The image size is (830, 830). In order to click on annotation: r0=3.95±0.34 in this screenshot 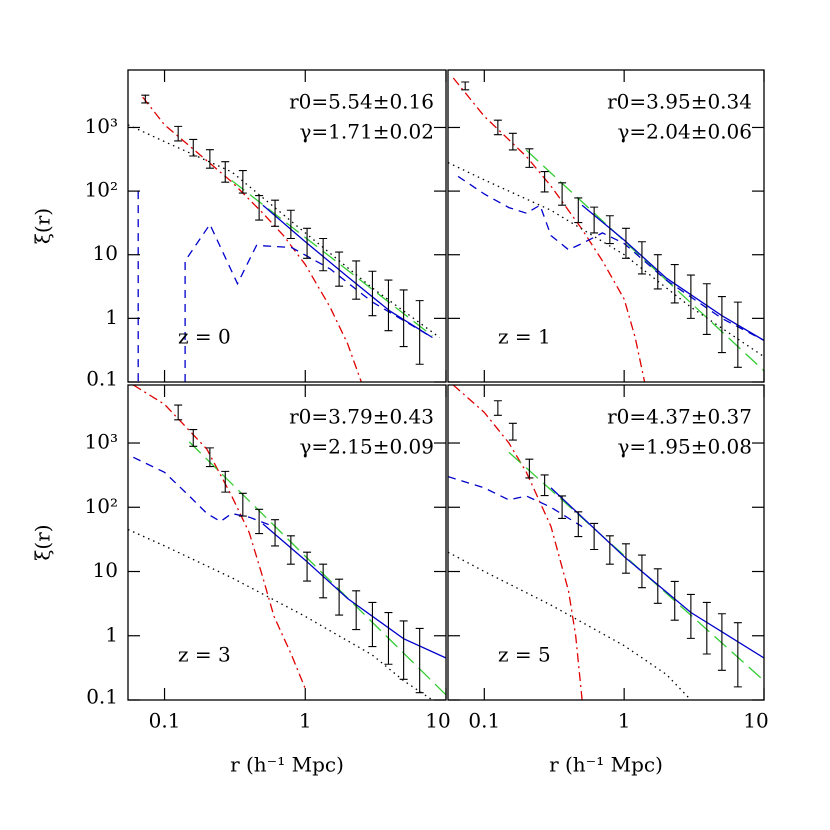, I will do `click(679, 102)`.